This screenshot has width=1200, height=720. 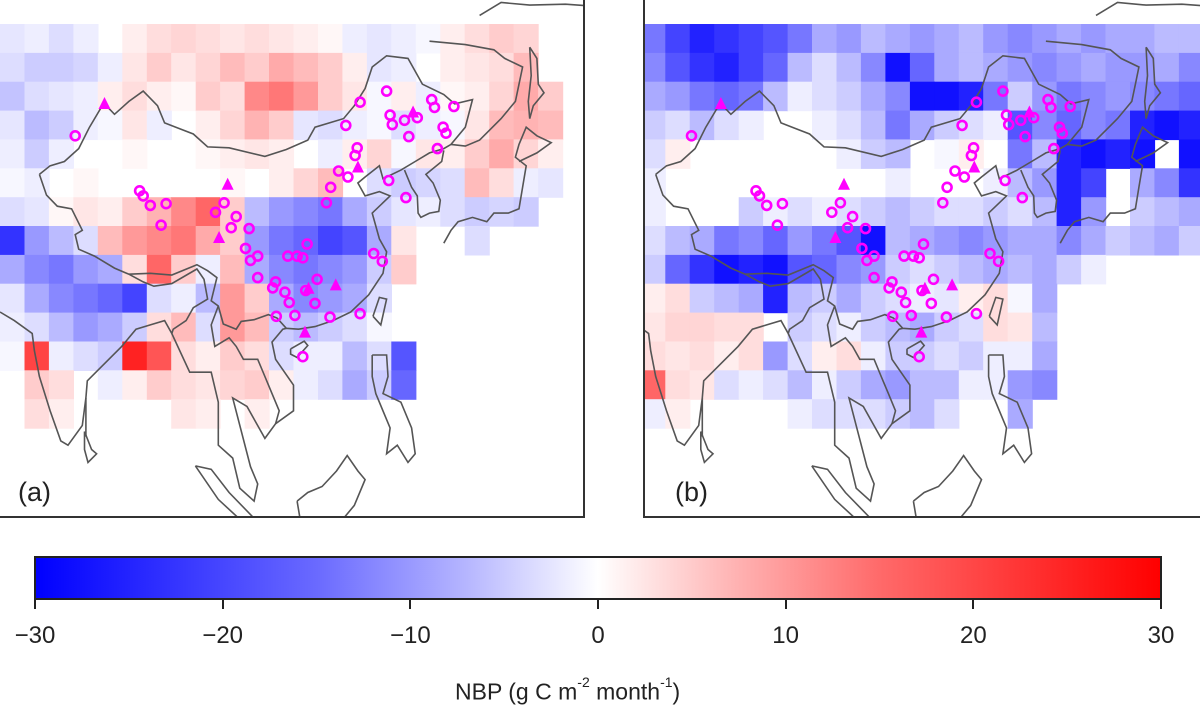 What do you see at coordinates (223, 490) in the screenshot?
I see `sumatra-coast` at bounding box center [223, 490].